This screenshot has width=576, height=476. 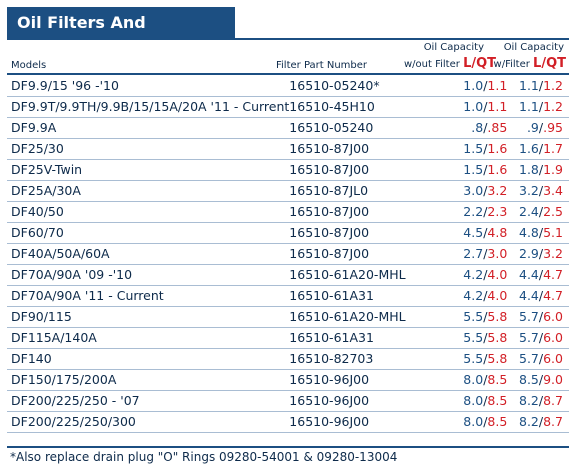 I want to click on liters-value: 1.8, so click(x=529, y=169).